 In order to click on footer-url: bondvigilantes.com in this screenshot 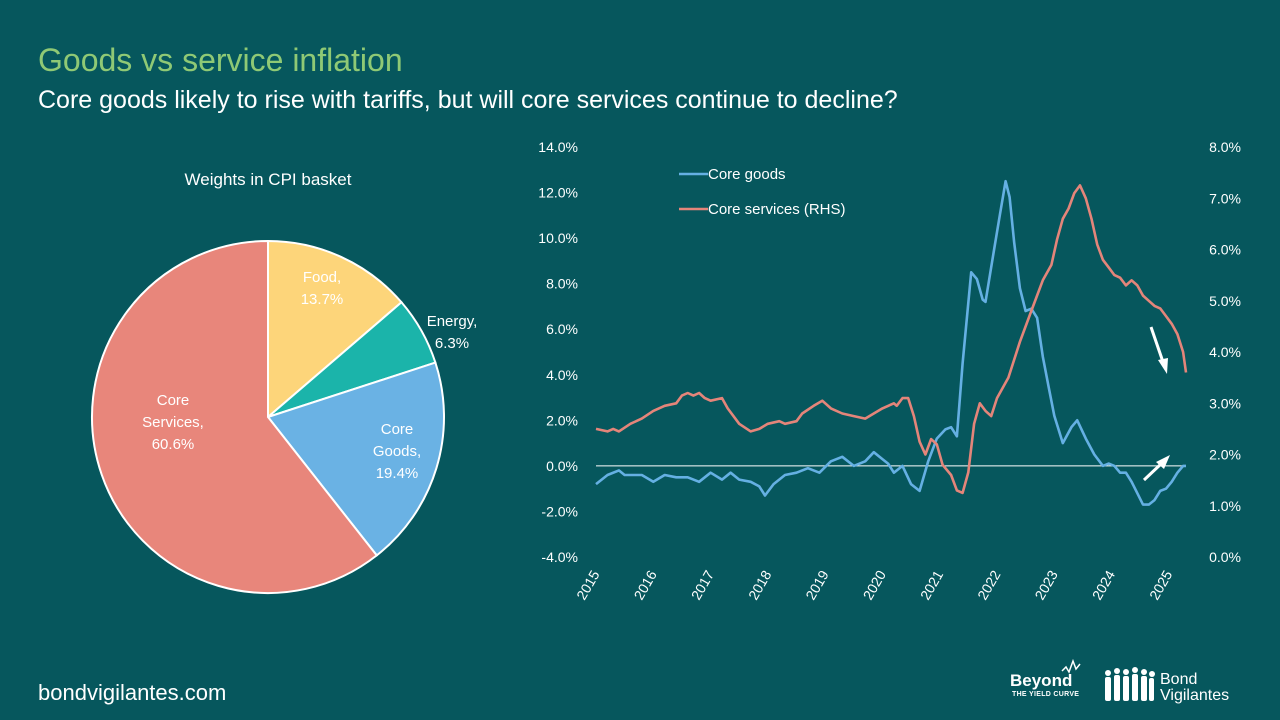, I will do `click(132, 692)`.